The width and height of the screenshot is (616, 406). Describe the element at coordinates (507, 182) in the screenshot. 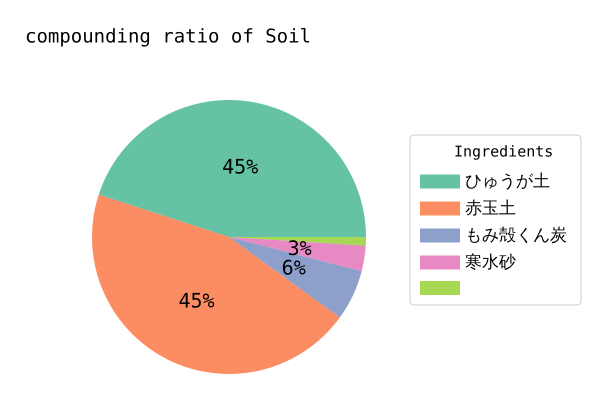

I see `legend-label: ひゅうが土` at that location.